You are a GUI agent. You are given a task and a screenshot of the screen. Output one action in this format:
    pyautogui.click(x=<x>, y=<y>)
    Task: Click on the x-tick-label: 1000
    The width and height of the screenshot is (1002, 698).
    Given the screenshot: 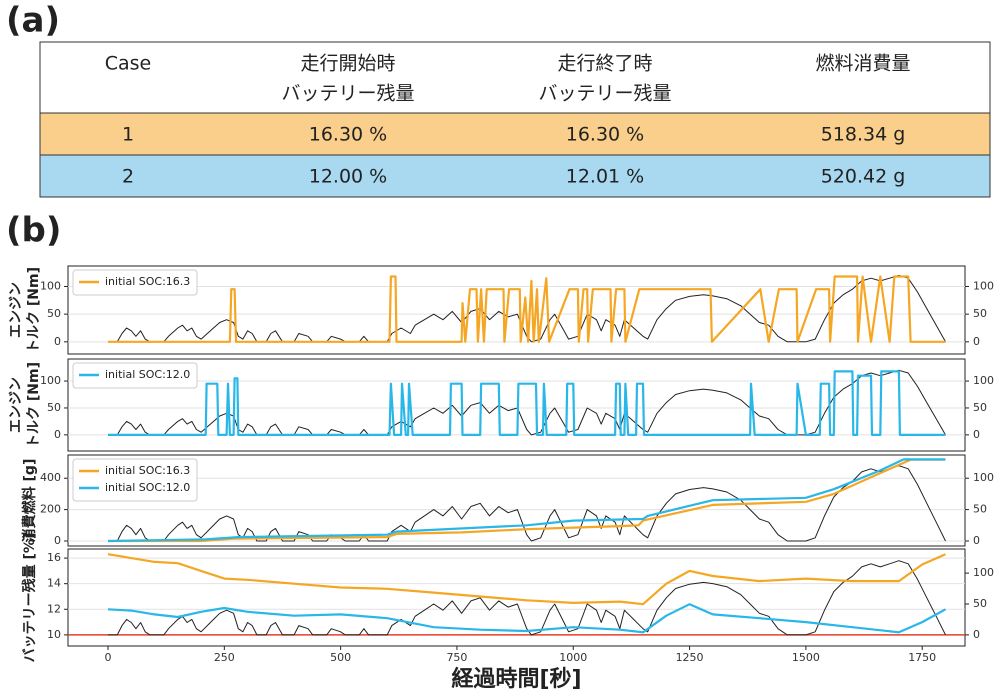 What is the action you would take?
    pyautogui.click(x=573, y=657)
    